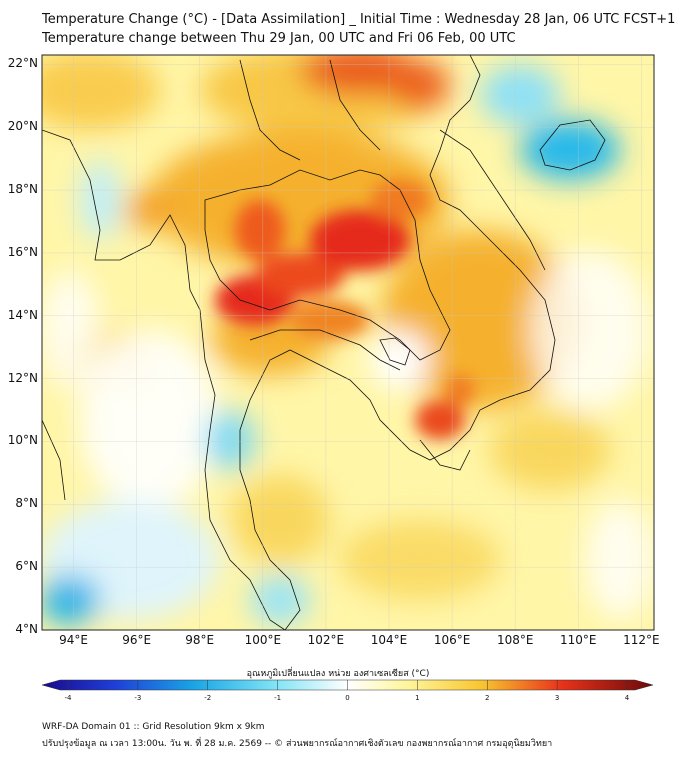 The image size is (676, 760). What do you see at coordinates (208, 698) in the screenshot?
I see `colorbar-tick-label: -2` at bounding box center [208, 698].